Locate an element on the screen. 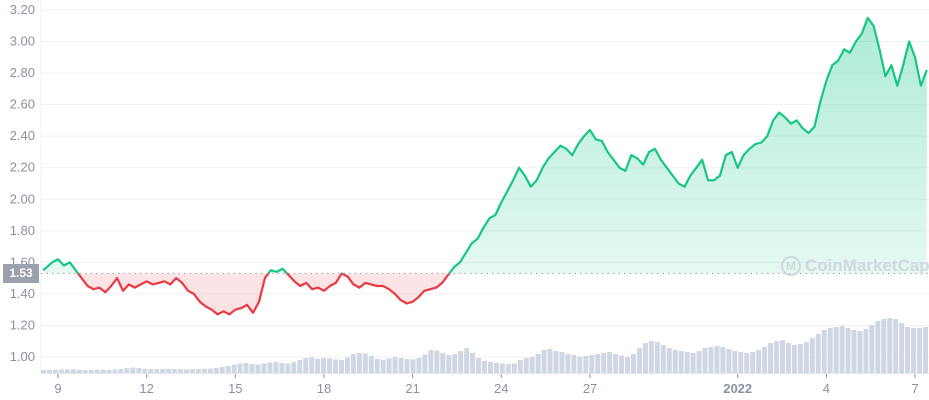  y-axis-label: 1.20 is located at coordinates (22, 324).